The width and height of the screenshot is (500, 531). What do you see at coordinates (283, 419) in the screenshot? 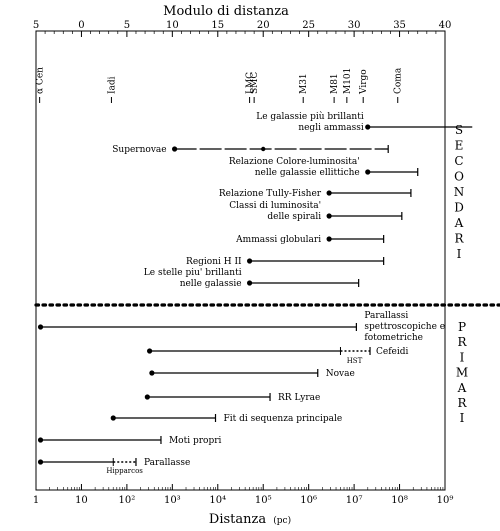
I see `method-label: Fit di sequenza principale` at bounding box center [283, 419].